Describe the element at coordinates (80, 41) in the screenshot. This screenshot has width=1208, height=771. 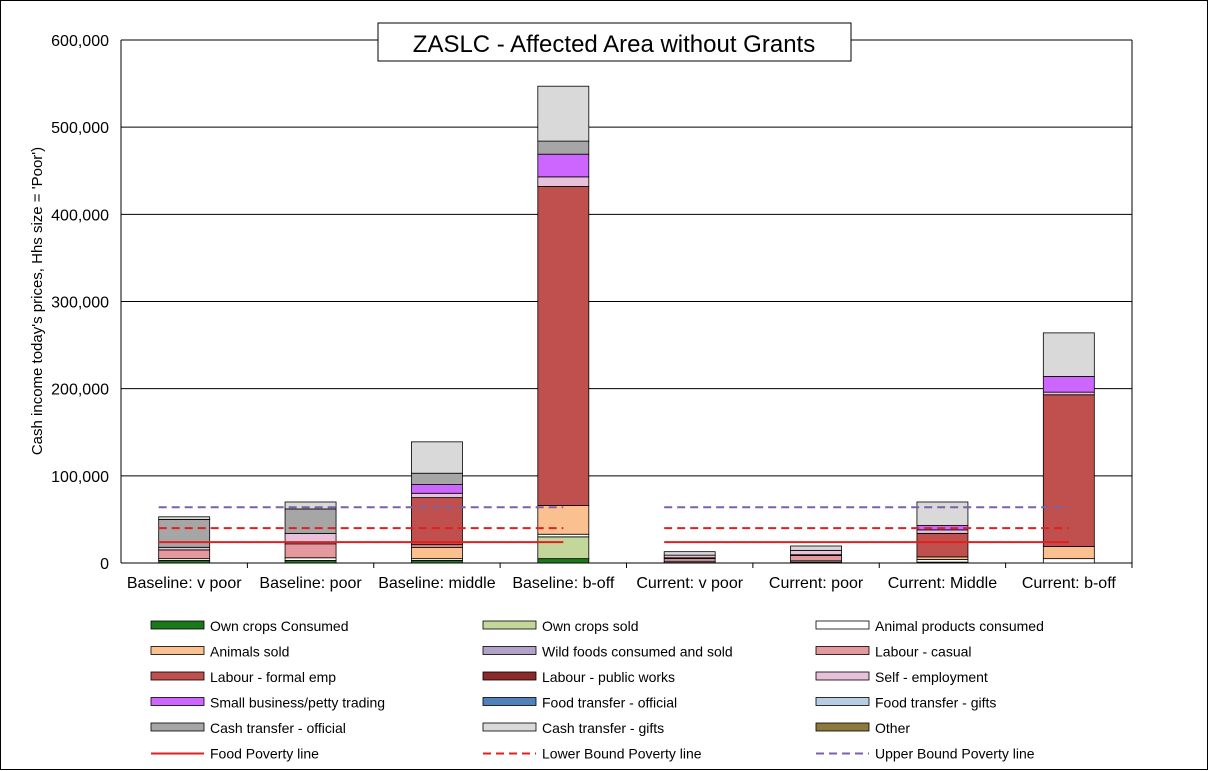
I see `y-tick-label: 600,000` at that location.